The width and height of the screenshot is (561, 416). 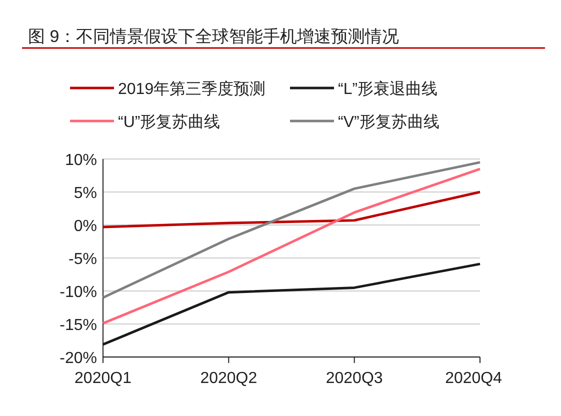 What do you see at coordinates (78, 325) in the screenshot?
I see `y-tick-label: -15%` at bounding box center [78, 325].